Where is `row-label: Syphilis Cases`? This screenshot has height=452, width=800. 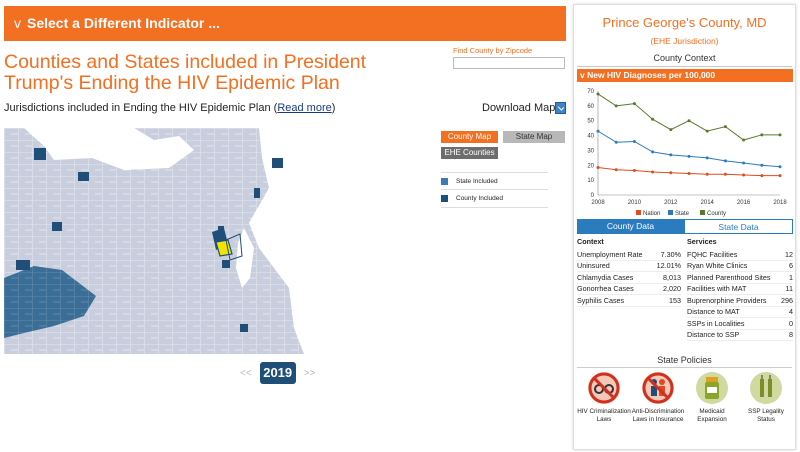
row-label: Syphilis Cases is located at coordinates (601, 300).